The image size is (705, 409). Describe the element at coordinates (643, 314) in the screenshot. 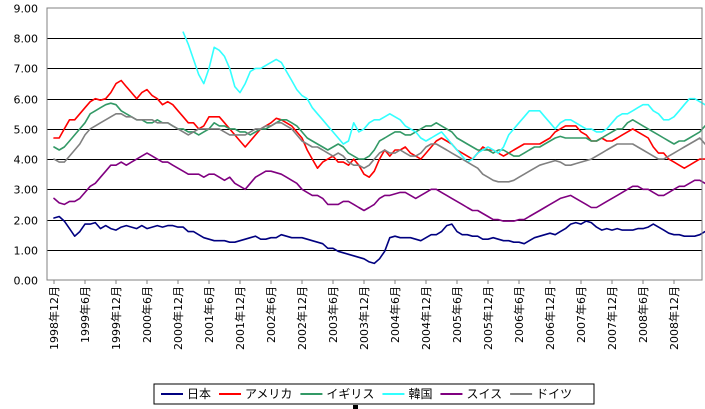

I see `x-tick-label: 2008年6月` at that location.